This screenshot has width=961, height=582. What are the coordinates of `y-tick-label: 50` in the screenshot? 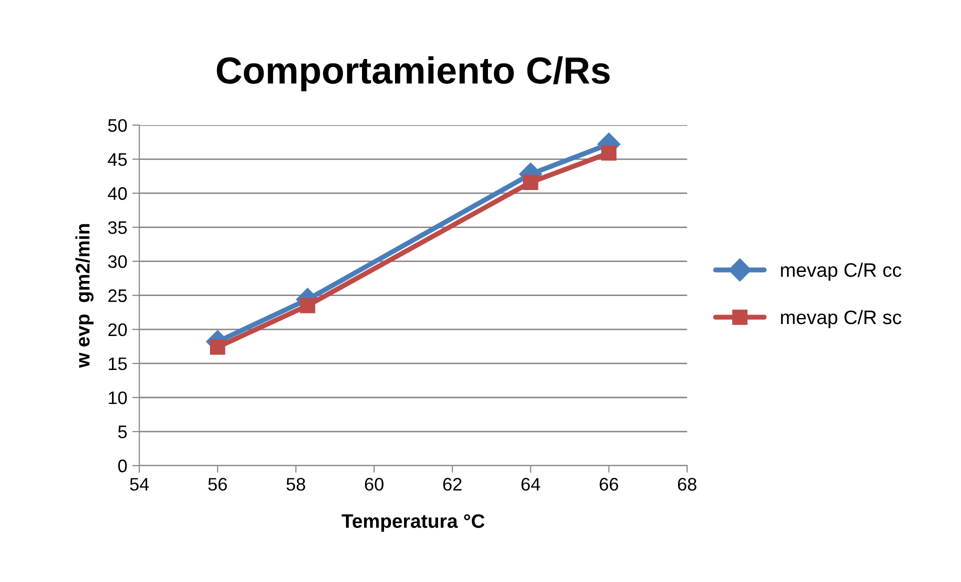 It's located at (117, 125).